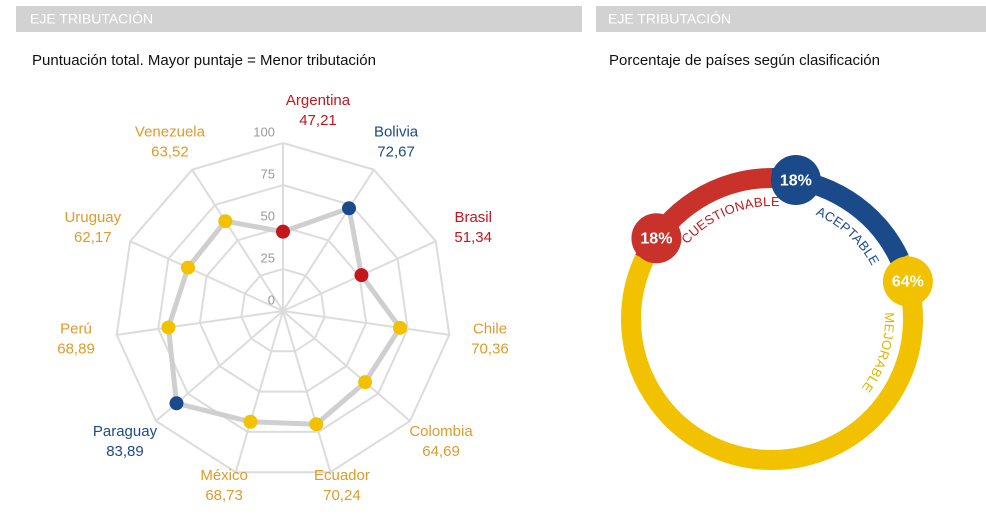  I want to click on category-label: Argentina, so click(318, 100).